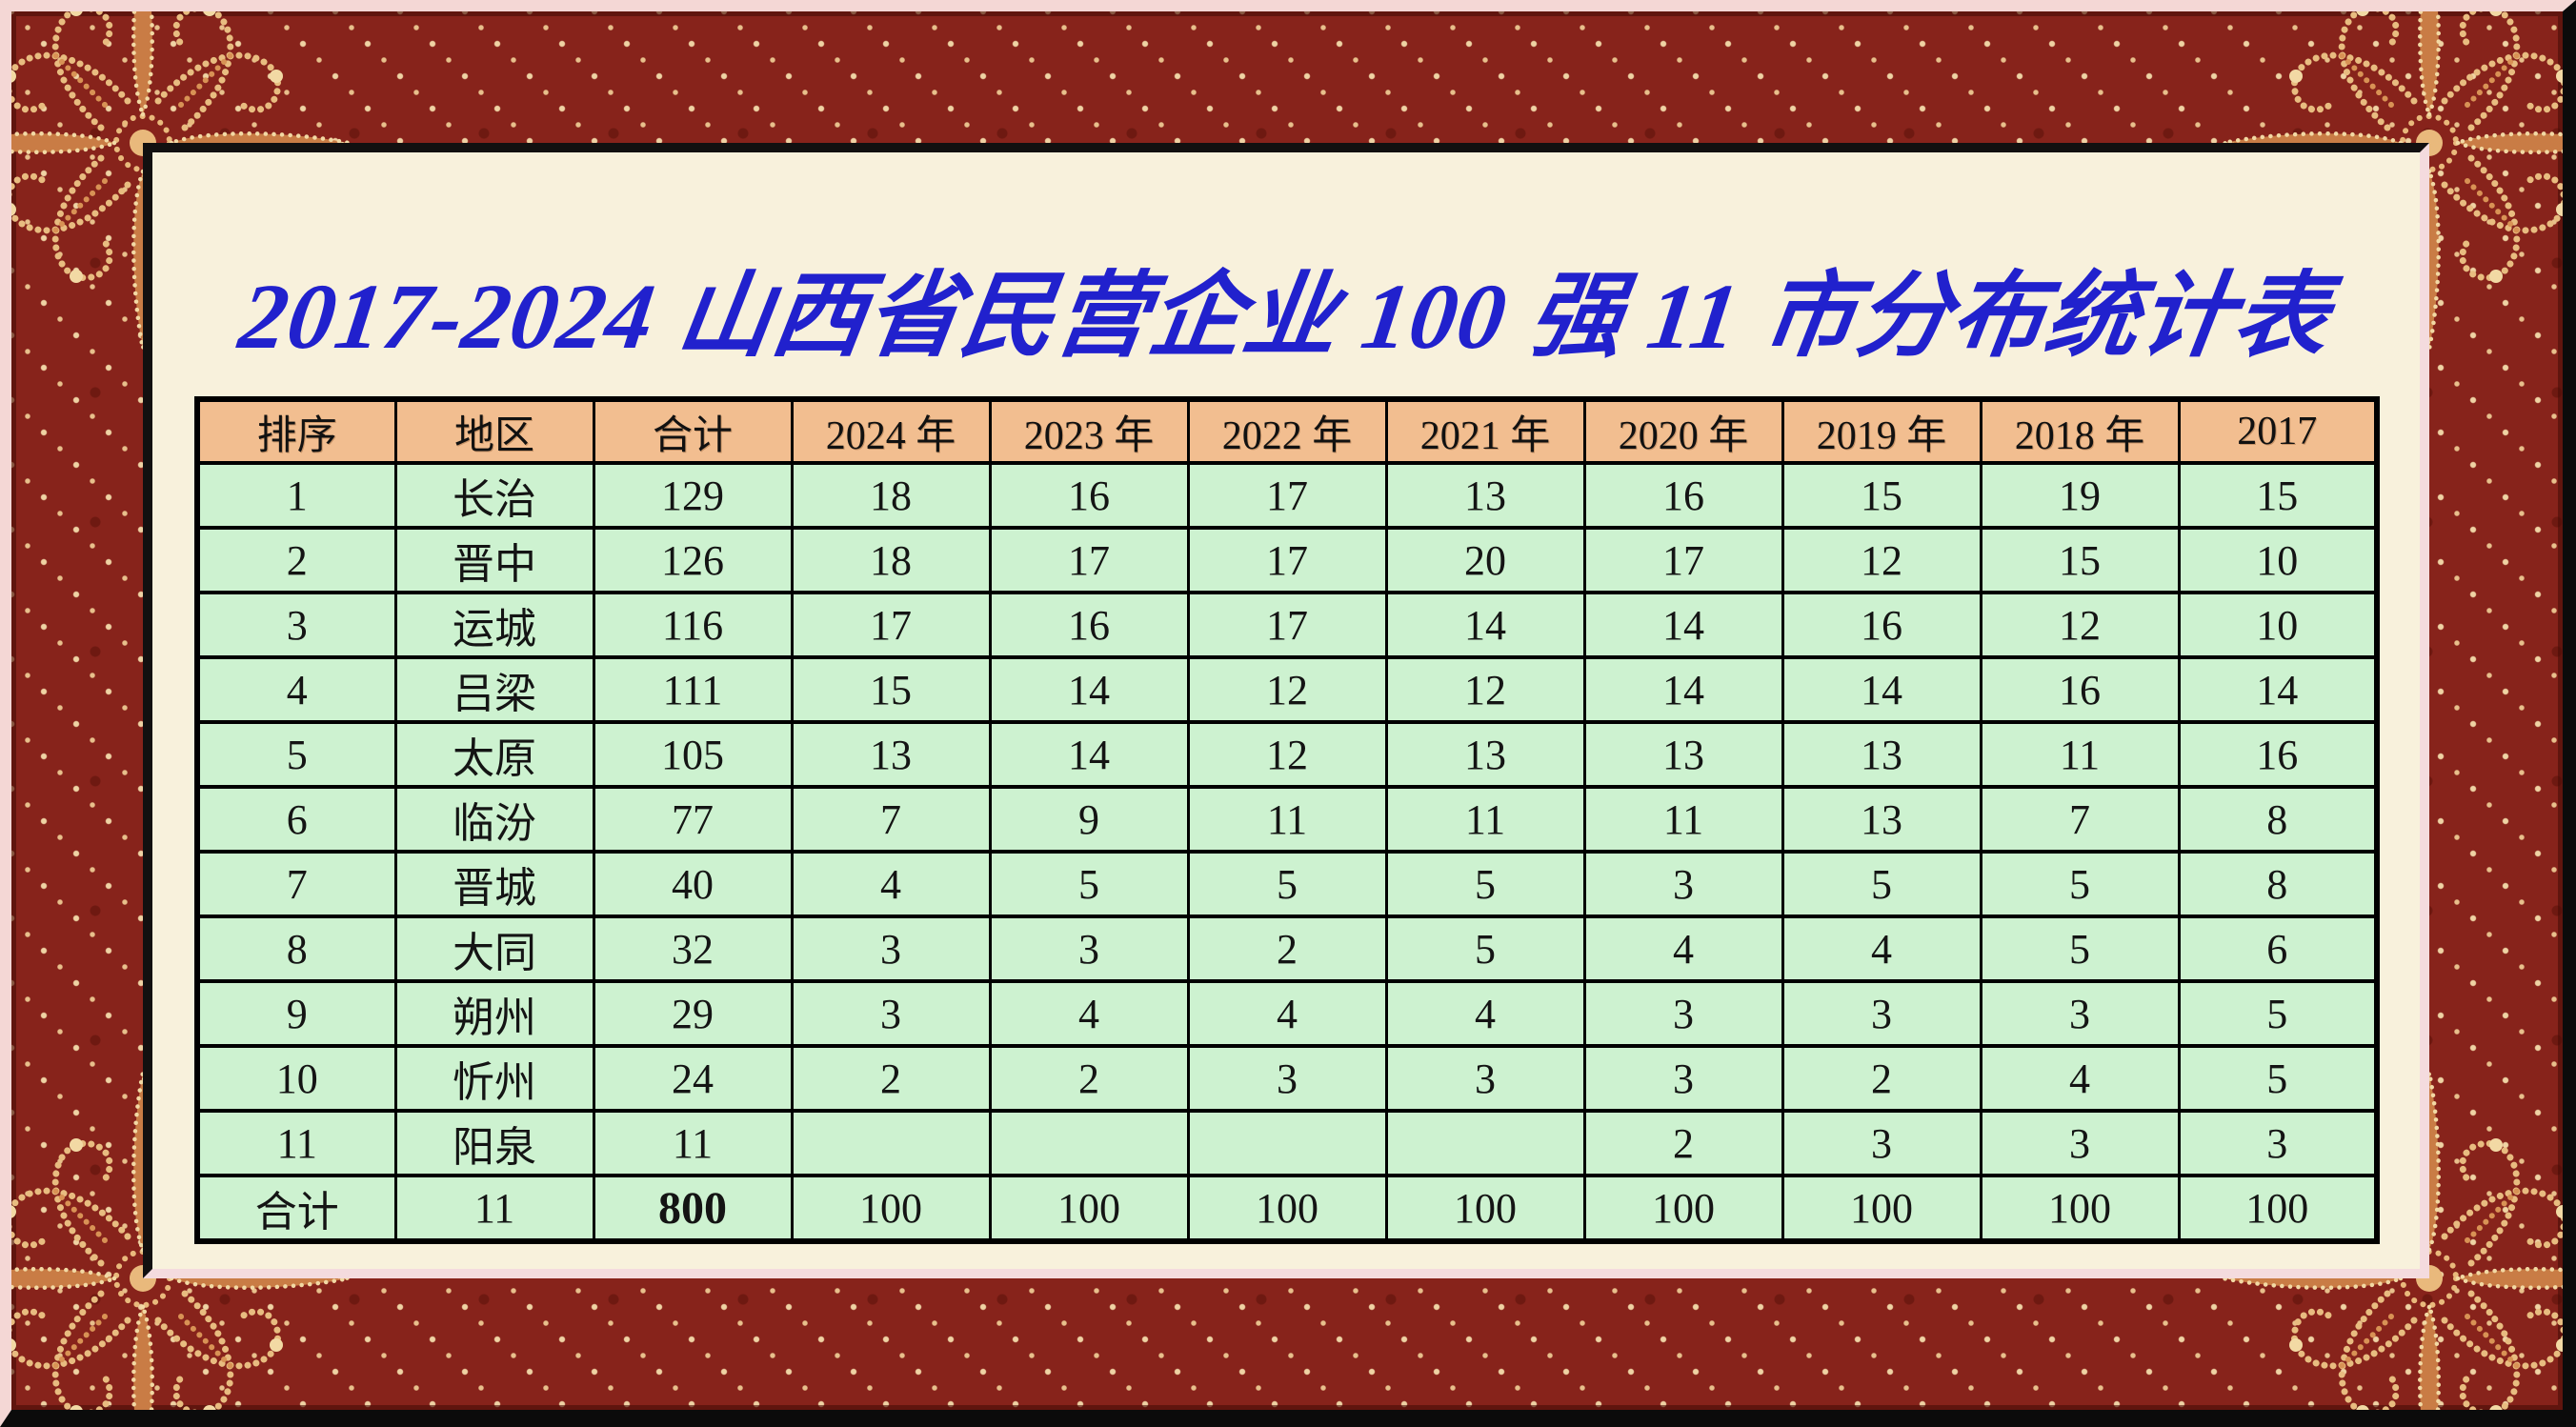  What do you see at coordinates (1287, 560) in the screenshot?
I see `table-row: 2 晋中 126 18 17 17 20 17 12 15 10` at bounding box center [1287, 560].